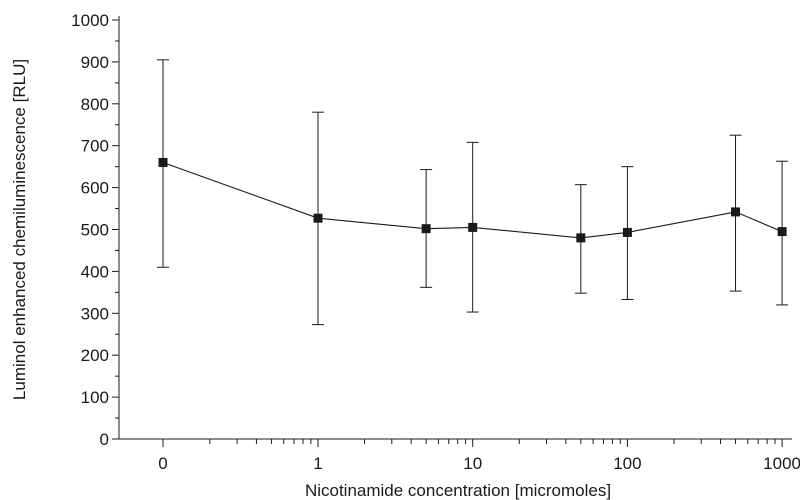 The image size is (800, 500). What do you see at coordinates (95, 146) in the screenshot?
I see `y-tick-label-700: 700` at bounding box center [95, 146].